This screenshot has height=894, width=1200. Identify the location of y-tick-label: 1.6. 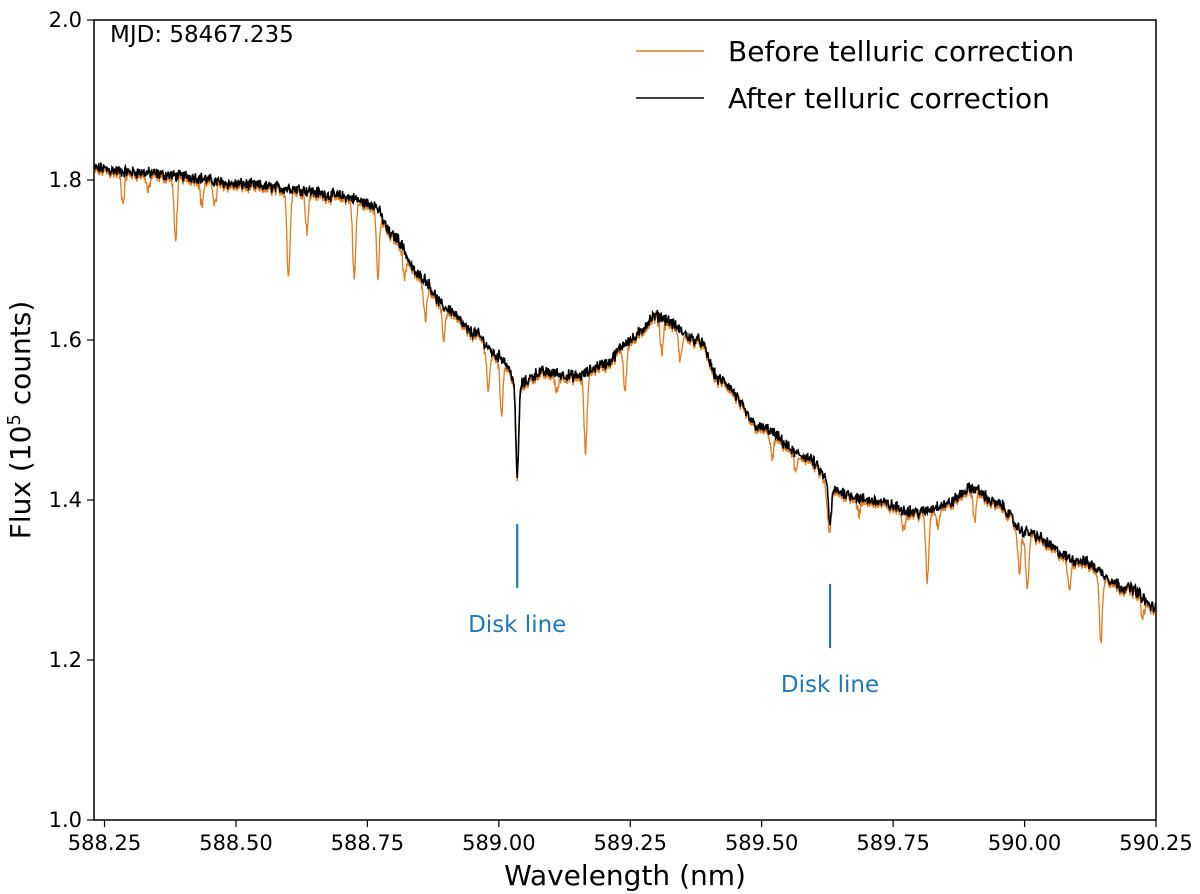
(65, 340).